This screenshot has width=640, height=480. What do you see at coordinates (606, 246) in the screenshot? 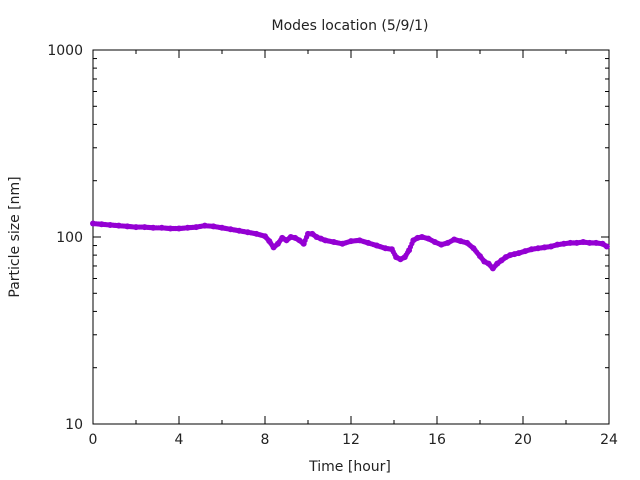
I see `data-point` at bounding box center [606, 246].